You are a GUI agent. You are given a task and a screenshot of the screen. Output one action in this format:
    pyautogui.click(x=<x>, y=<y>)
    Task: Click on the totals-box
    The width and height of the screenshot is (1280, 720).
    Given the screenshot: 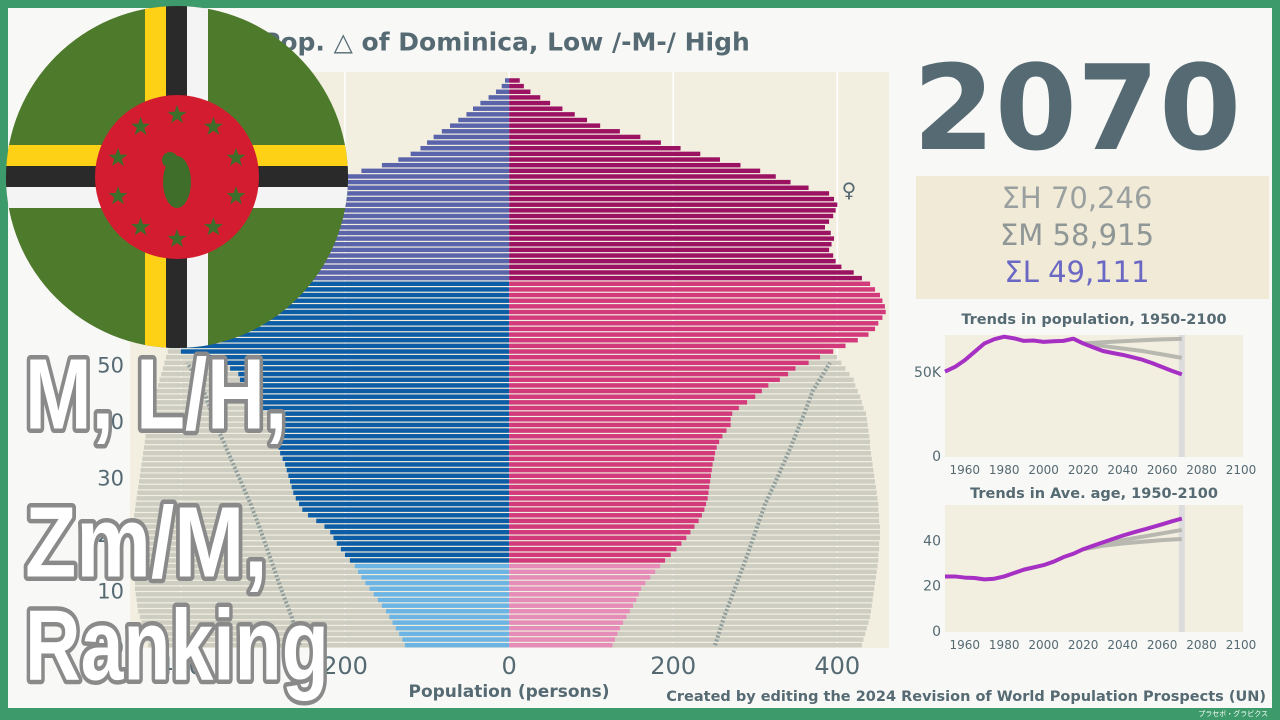 What is the action you would take?
    pyautogui.click(x=1092, y=237)
    